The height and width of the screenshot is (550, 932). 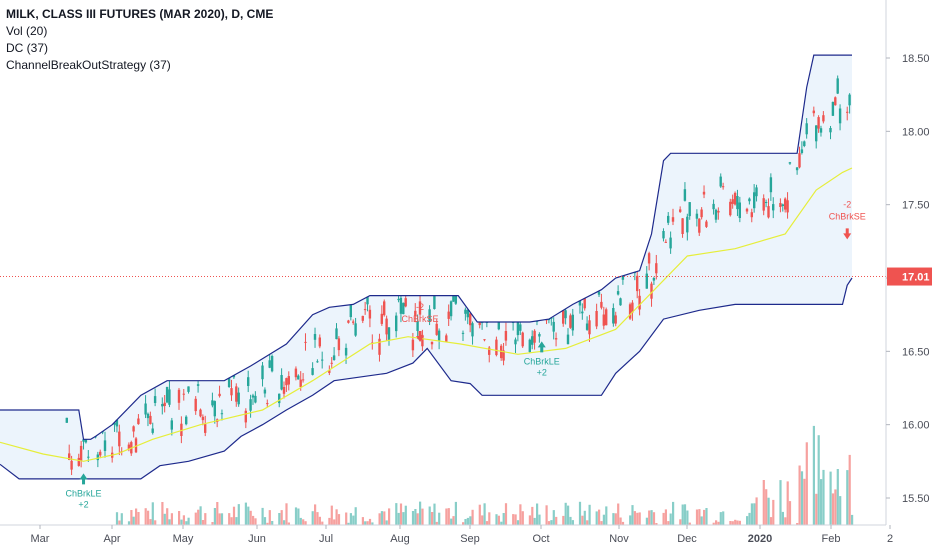 What do you see at coordinates (542, 361) in the screenshot?
I see `signal-label: ChBrkLE` at bounding box center [542, 361].